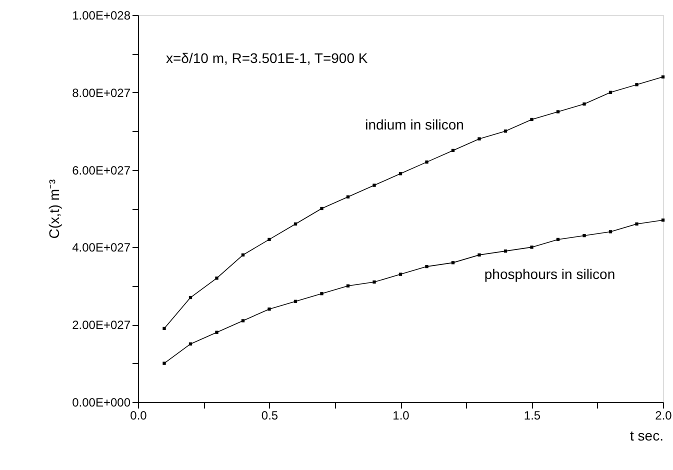 The width and height of the screenshot is (673, 470). I want to click on y-axis-title: C(x,t) m⁻³, so click(54, 208).